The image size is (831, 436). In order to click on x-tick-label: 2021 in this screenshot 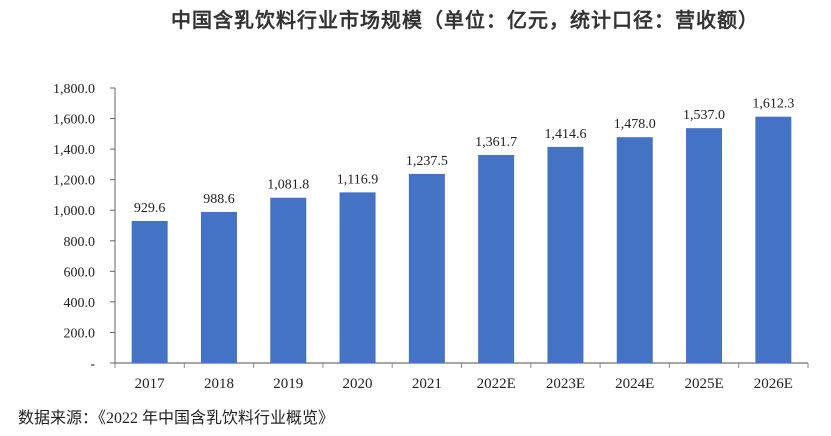, I will do `click(427, 384)`.